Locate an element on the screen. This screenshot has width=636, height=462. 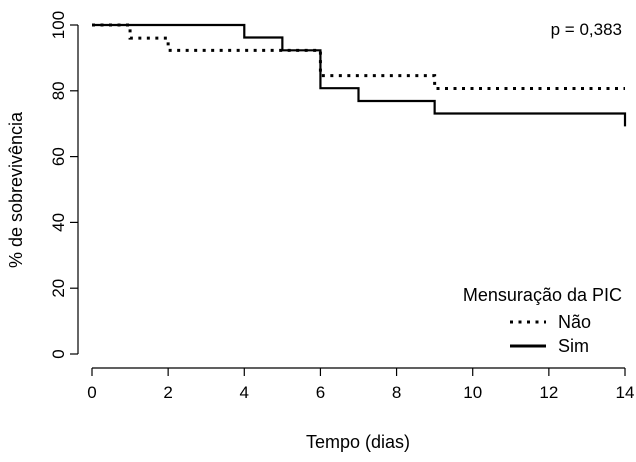
y-tick-label: 100 is located at coordinates (58, 25).